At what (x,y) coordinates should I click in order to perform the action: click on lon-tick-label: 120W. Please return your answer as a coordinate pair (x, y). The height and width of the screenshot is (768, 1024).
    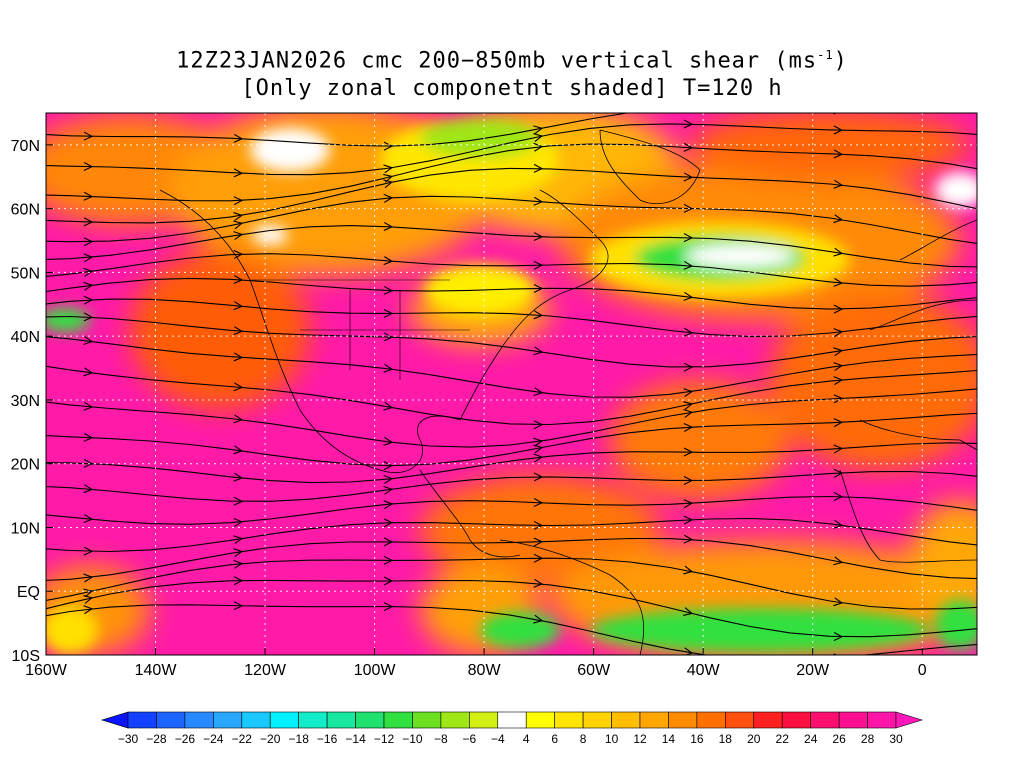
    Looking at the image, I should click on (265, 670).